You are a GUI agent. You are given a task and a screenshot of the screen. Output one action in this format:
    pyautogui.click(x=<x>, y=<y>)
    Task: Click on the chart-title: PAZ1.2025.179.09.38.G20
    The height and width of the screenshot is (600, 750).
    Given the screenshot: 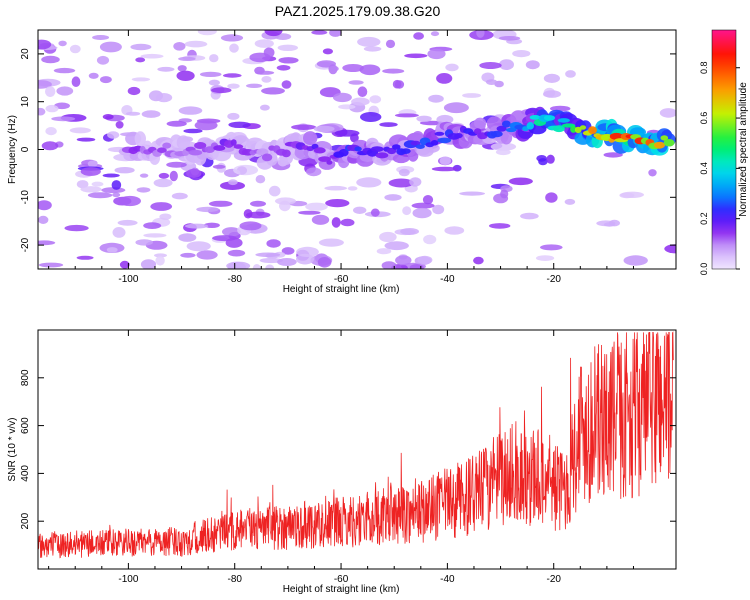 What is the action you would take?
    pyautogui.click(x=357, y=11)
    